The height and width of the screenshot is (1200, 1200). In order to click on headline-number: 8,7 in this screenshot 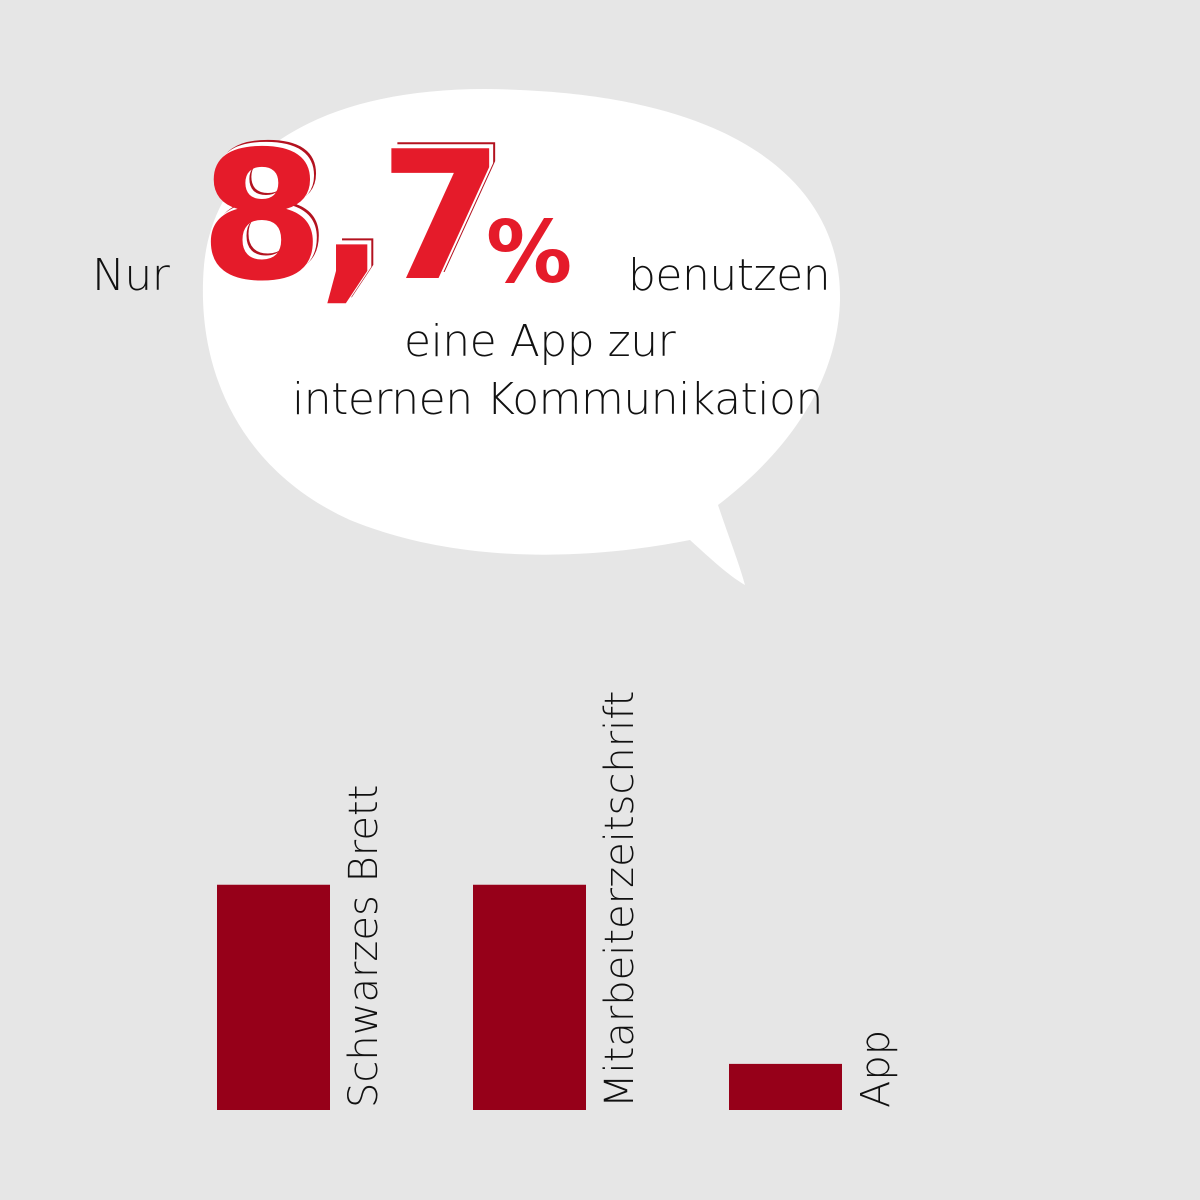, I will do `click(351, 216)`.